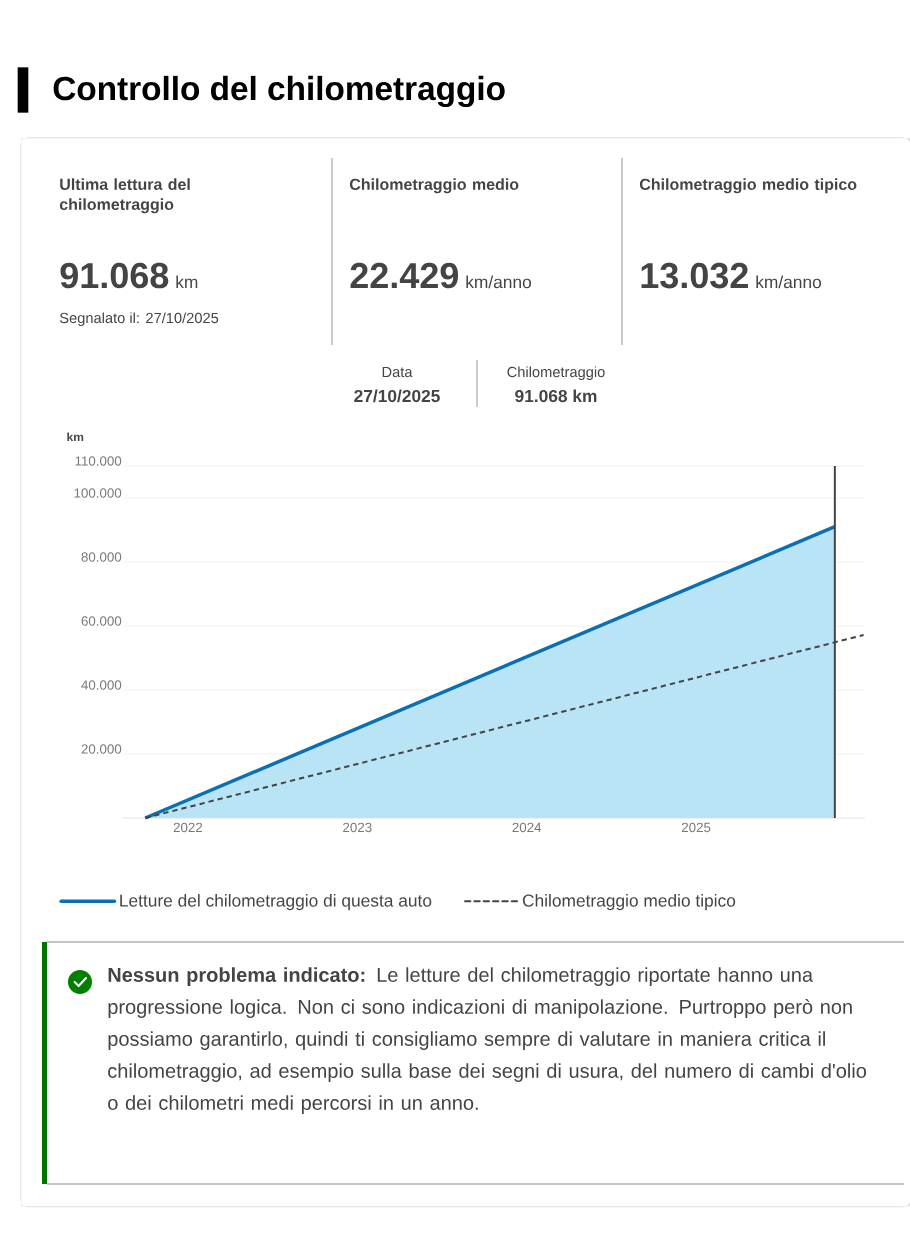  I want to click on text: 13.032, so click(694, 275).